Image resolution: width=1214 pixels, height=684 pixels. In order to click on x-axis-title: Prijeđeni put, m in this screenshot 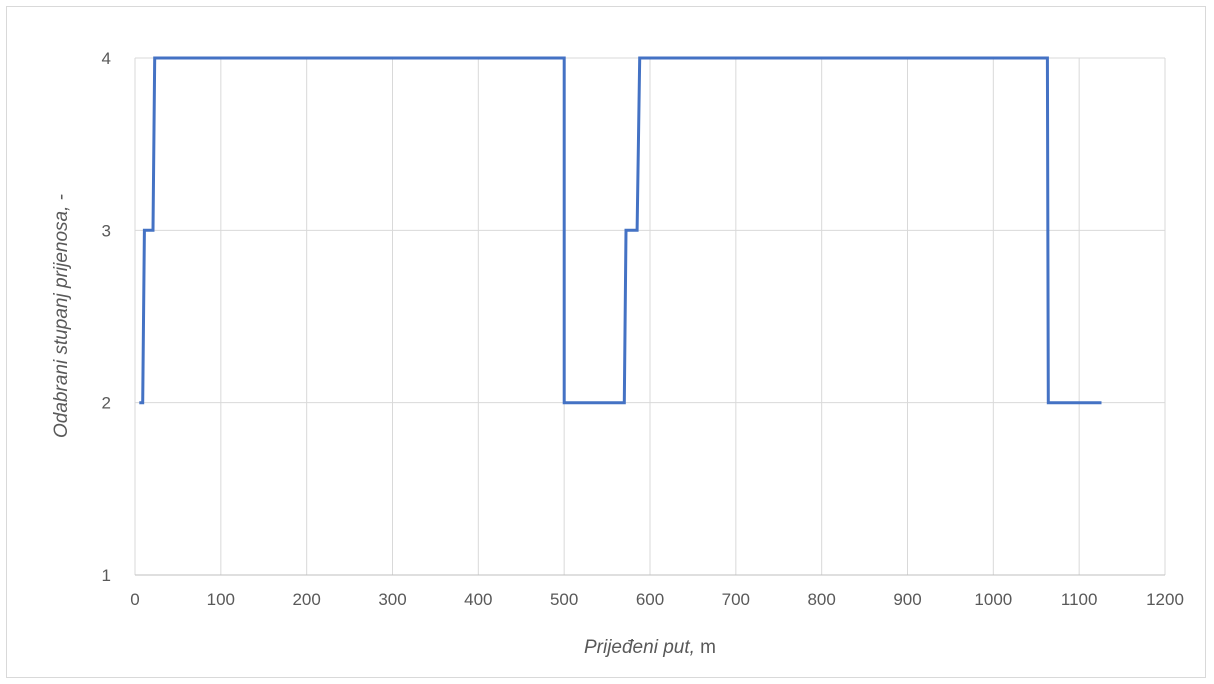, I will do `click(650, 647)`.